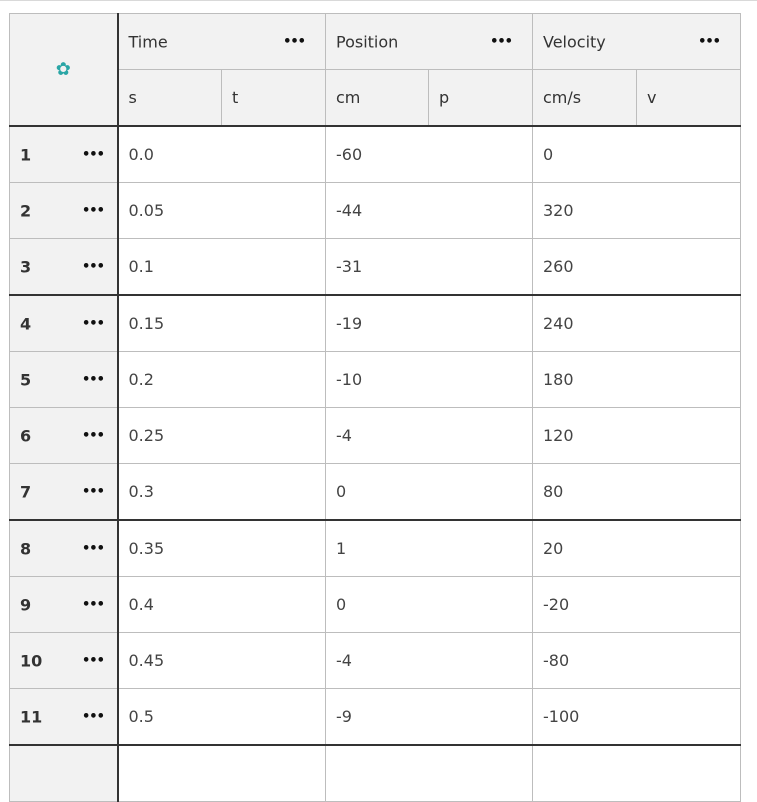 The height and width of the screenshot is (802, 757). What do you see at coordinates (636, 435) in the screenshot?
I see `cell-velocity: 120` at bounding box center [636, 435].